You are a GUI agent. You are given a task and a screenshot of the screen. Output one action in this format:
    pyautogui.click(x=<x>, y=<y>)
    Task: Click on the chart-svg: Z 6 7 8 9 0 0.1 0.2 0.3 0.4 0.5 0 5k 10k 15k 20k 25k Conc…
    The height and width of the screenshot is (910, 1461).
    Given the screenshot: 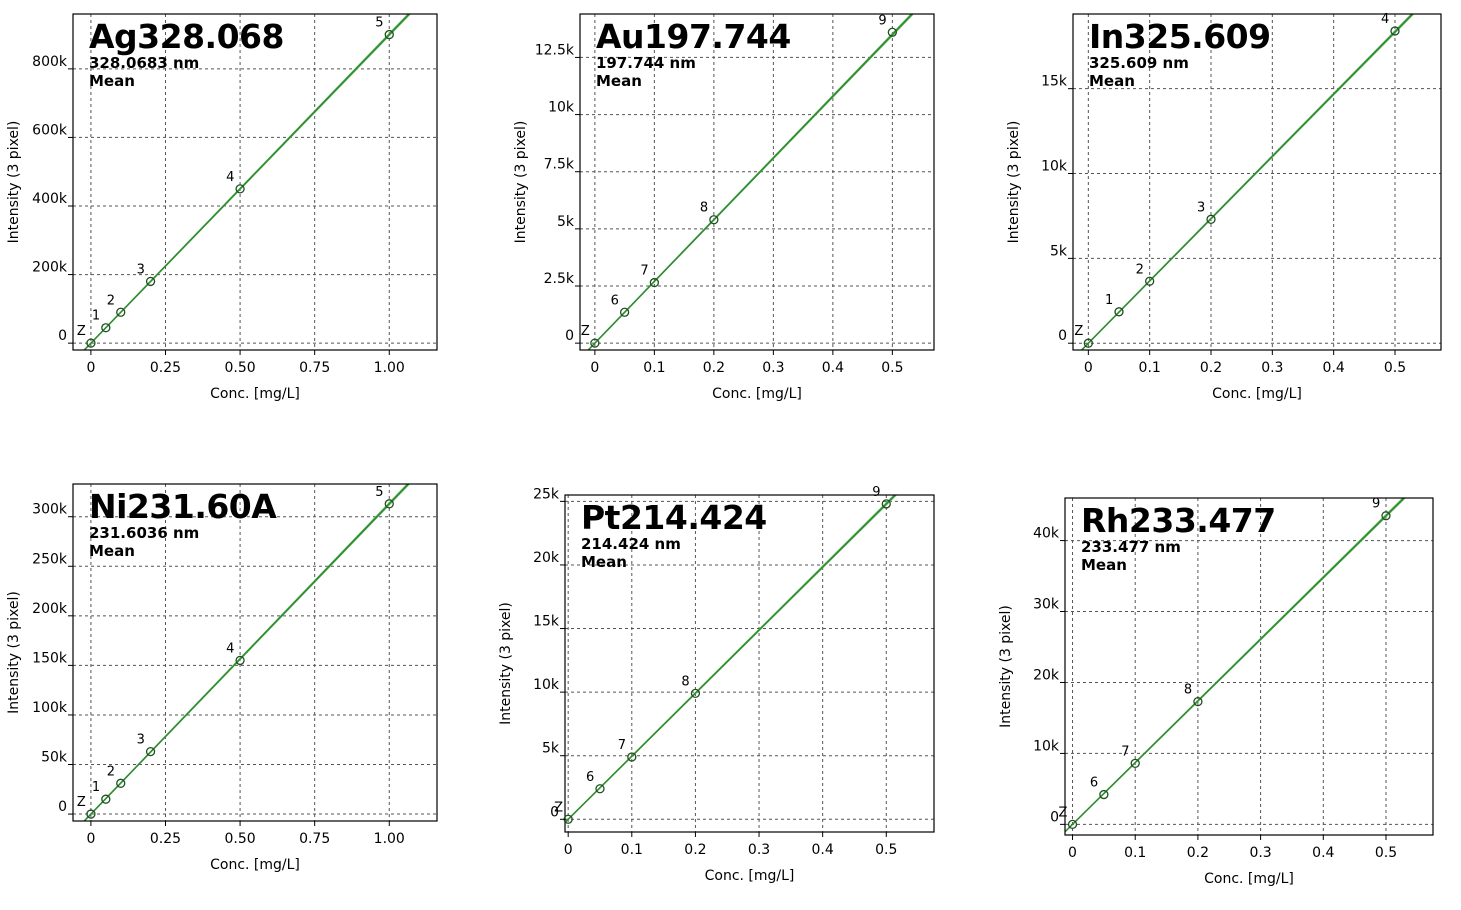 What is the action you would take?
    pyautogui.click(x=716, y=684)
    